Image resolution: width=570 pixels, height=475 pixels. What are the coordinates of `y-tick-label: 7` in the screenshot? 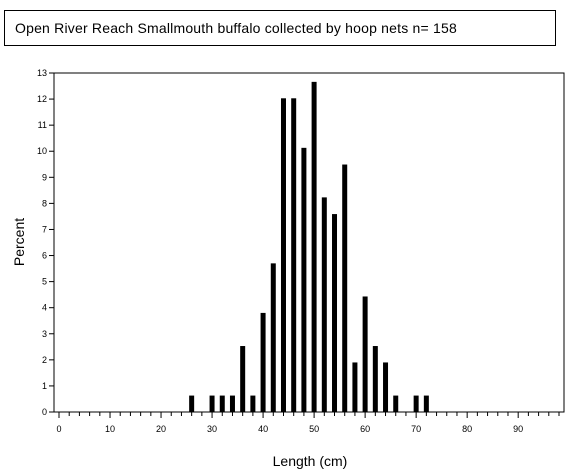 It's located at (44, 229).